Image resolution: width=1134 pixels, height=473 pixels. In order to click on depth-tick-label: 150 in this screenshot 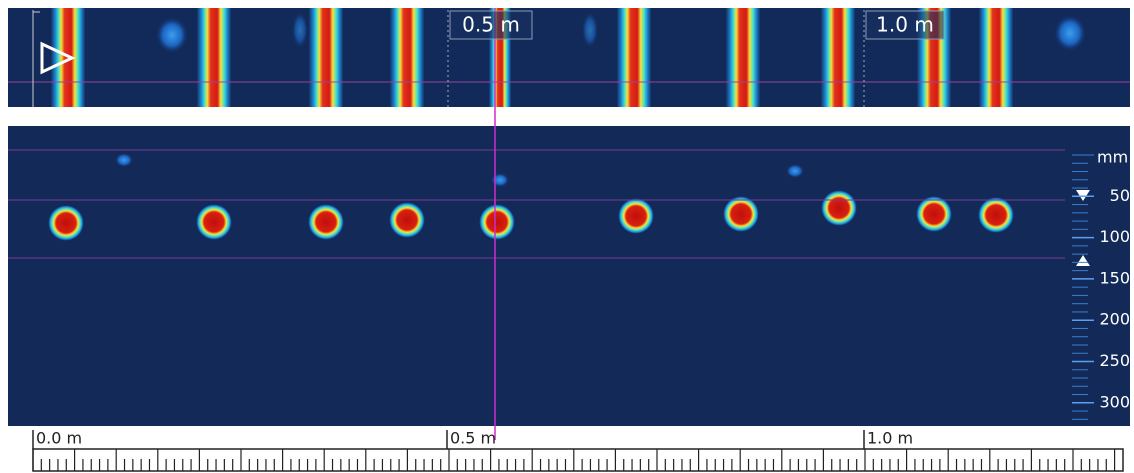, I will do `click(1114, 277)`.